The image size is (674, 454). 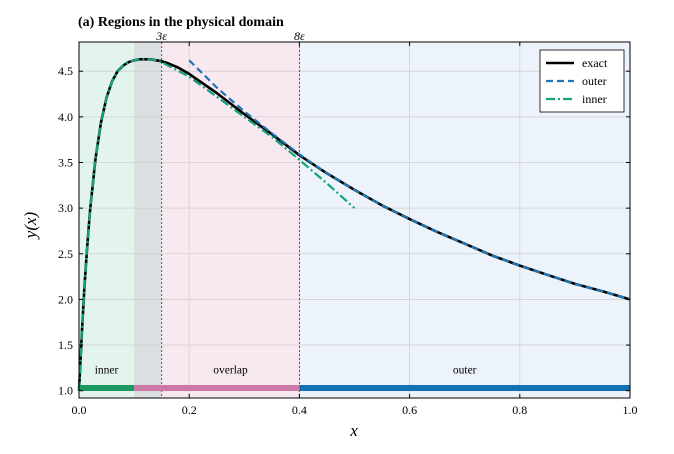 I want to click on region-label-inner: inner, so click(x=107, y=371).